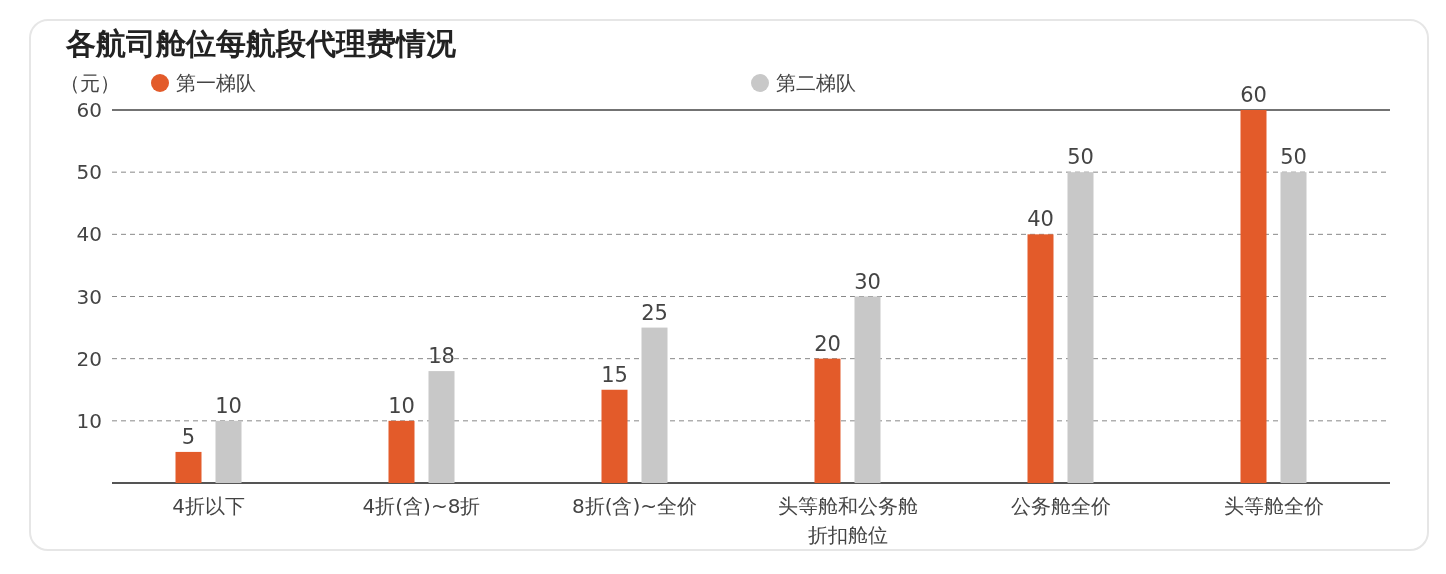  Describe the element at coordinates (188, 436) in the screenshot. I see `data-label: 5` at that location.